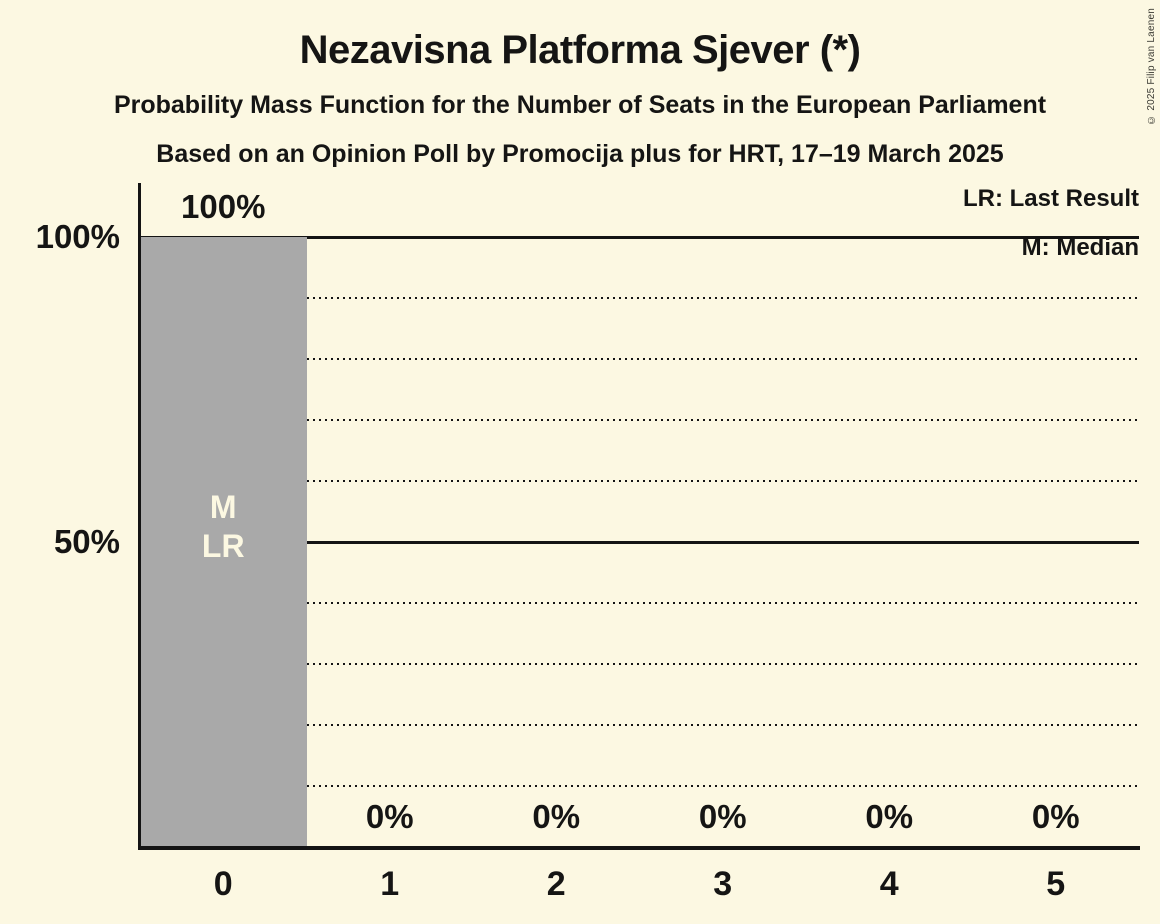  What do you see at coordinates (1056, 884) in the screenshot?
I see `x-tick-label-5: 5` at bounding box center [1056, 884].